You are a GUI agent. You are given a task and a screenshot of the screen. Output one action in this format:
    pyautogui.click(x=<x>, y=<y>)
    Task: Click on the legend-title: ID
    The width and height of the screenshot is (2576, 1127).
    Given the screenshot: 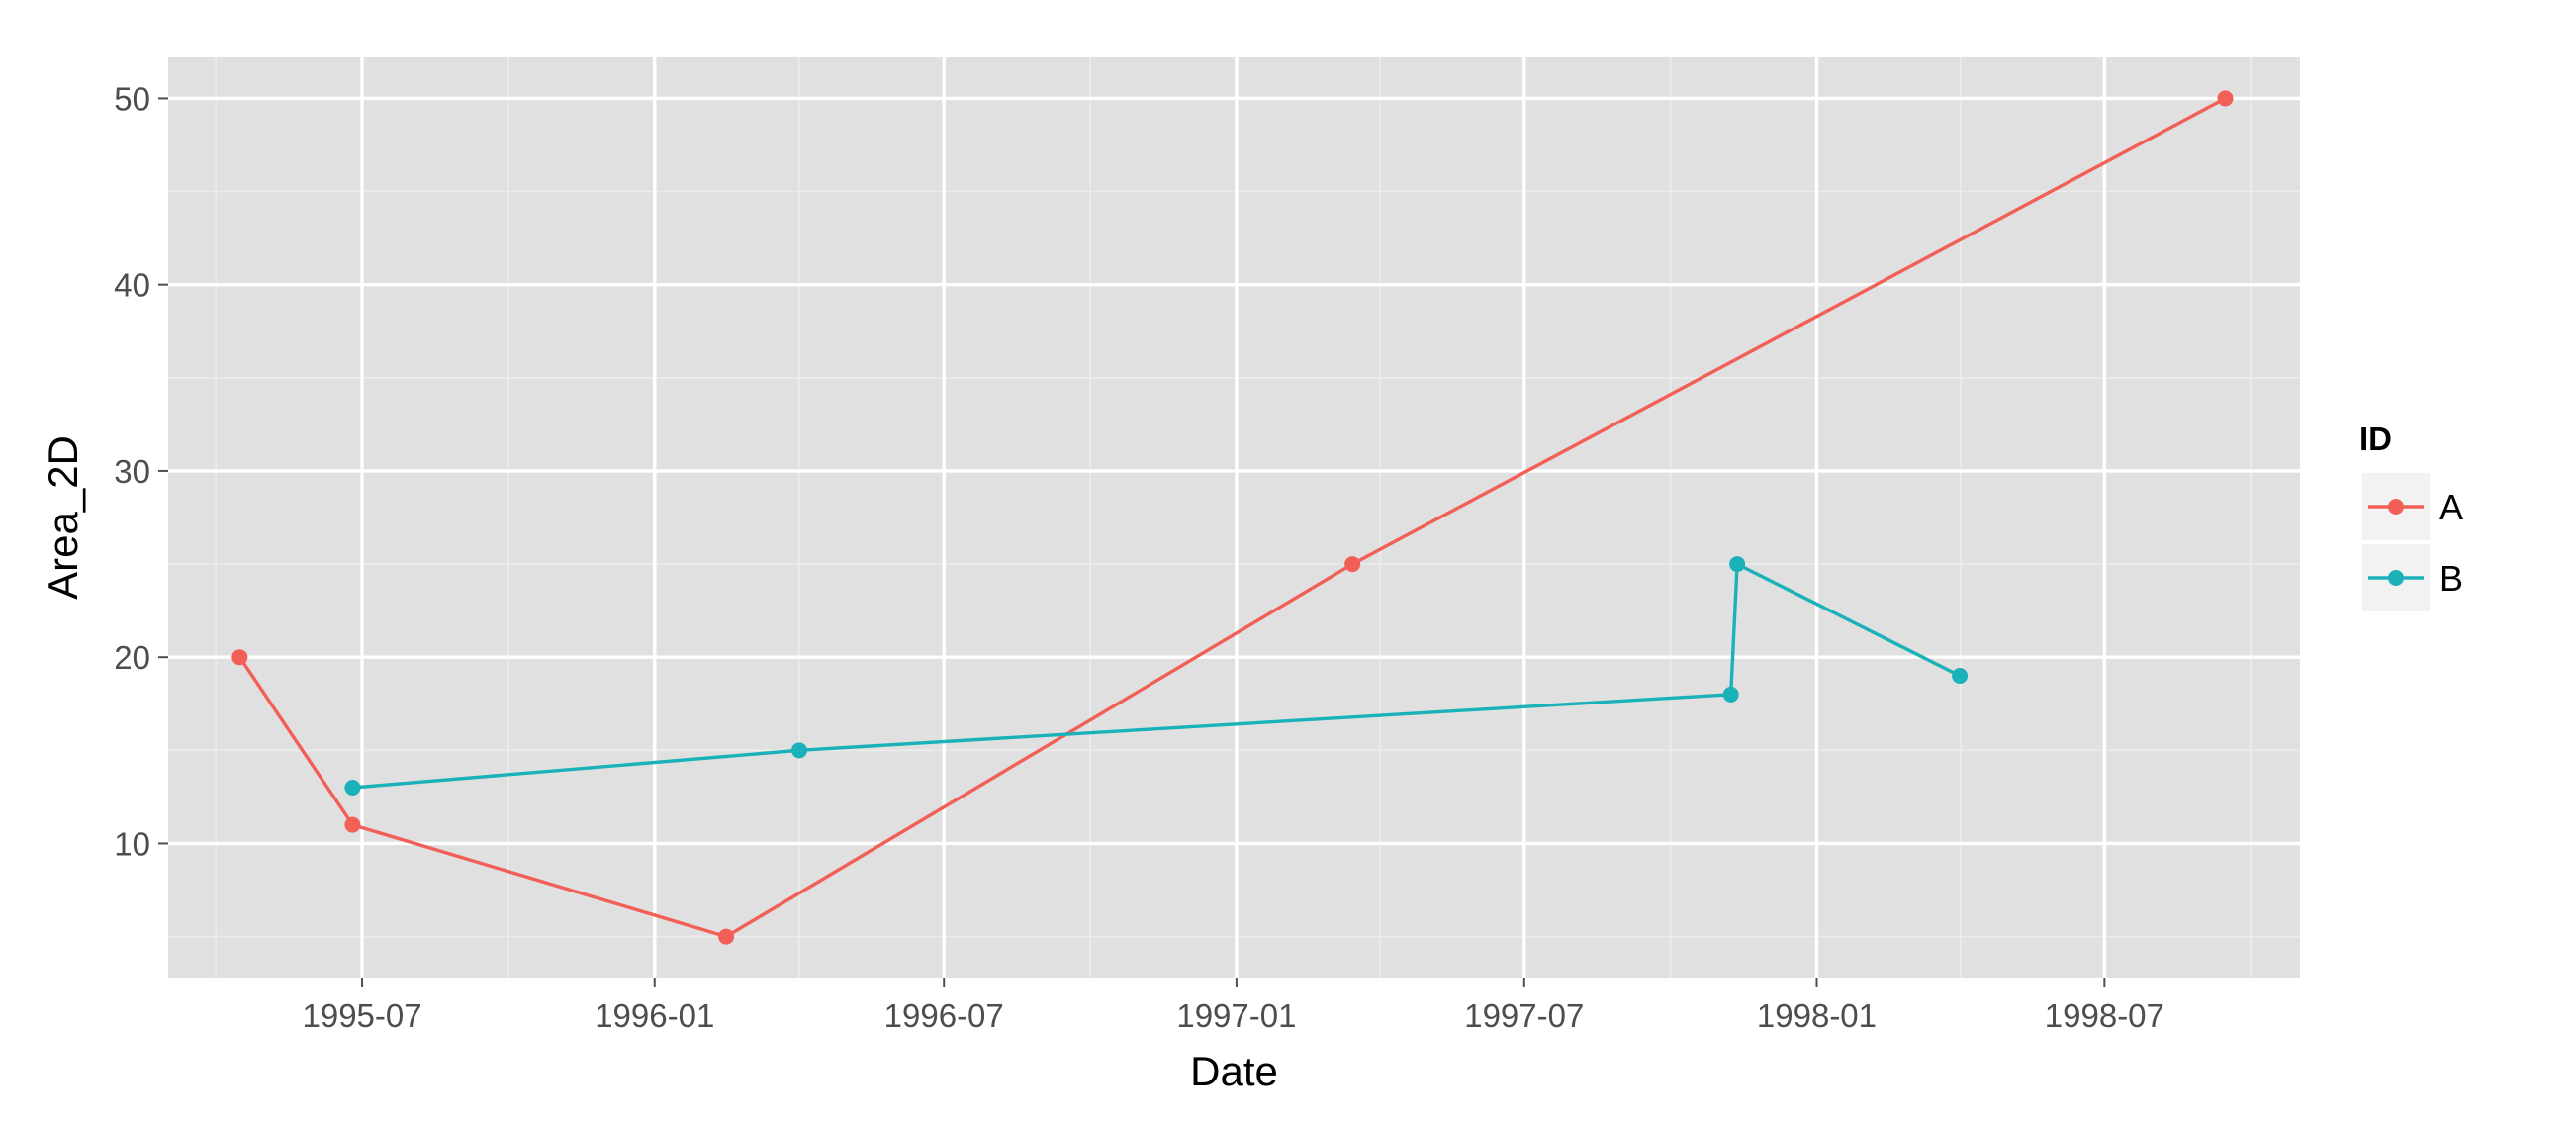 What is the action you would take?
    pyautogui.click(x=2375, y=439)
    